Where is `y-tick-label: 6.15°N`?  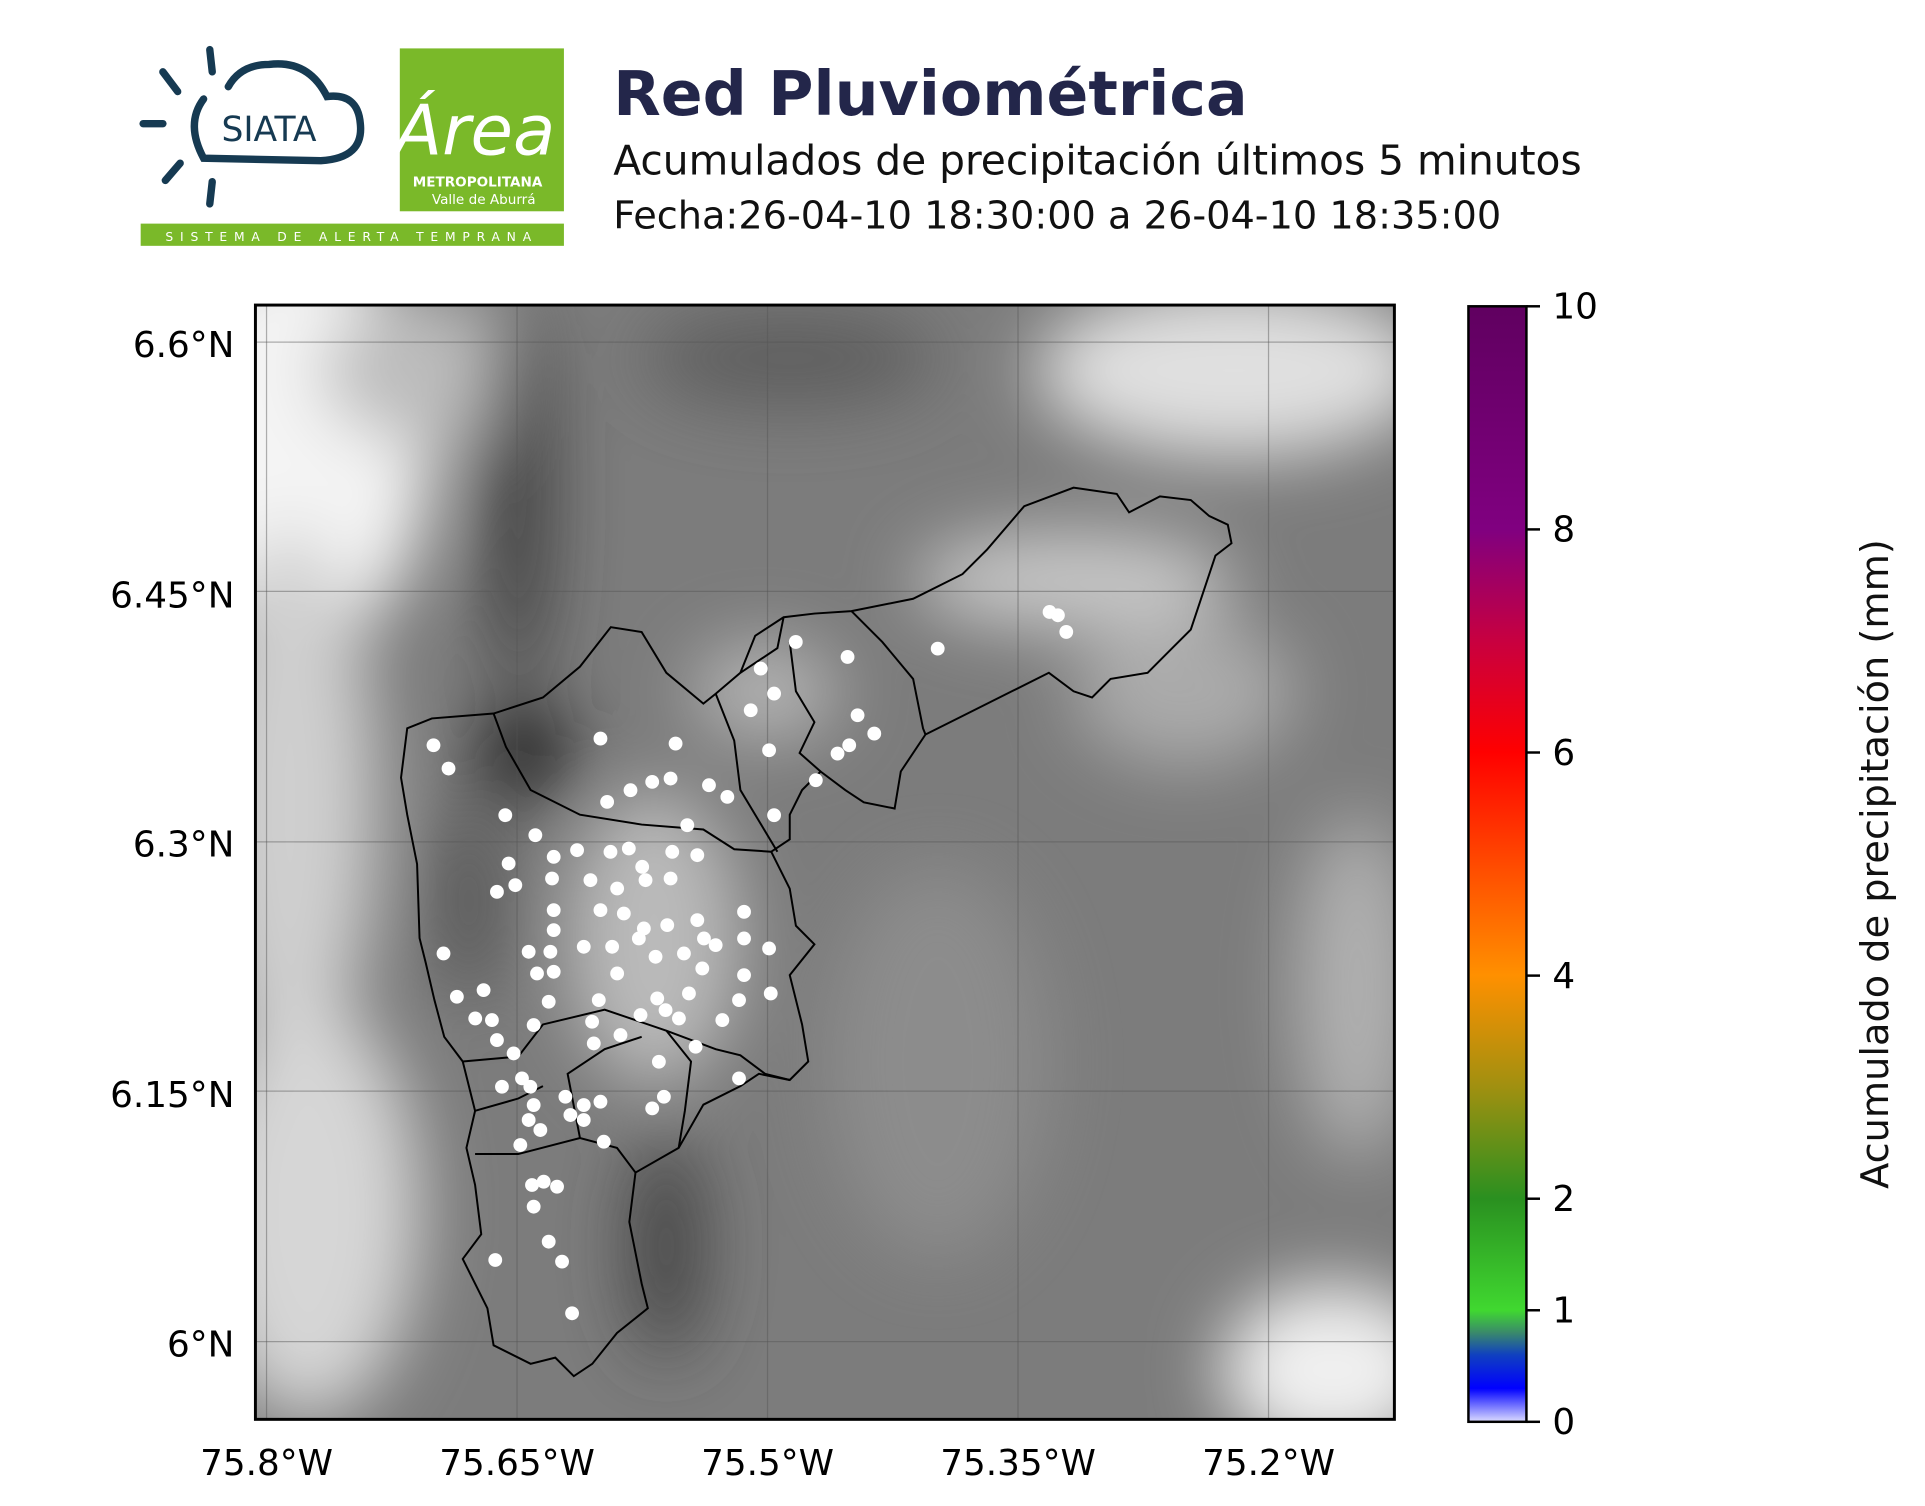
y-tick-label: 6.15°N is located at coordinates (172, 1095).